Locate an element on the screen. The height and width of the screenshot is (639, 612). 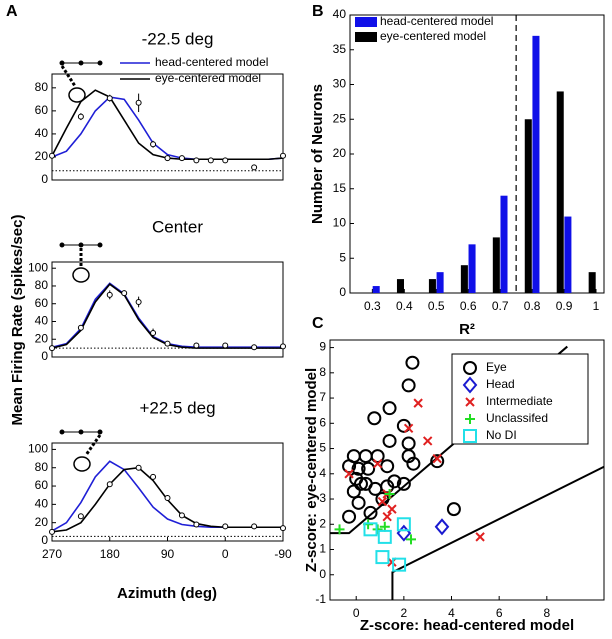
x-tick-label: 1 is located at coordinates (596, 306).